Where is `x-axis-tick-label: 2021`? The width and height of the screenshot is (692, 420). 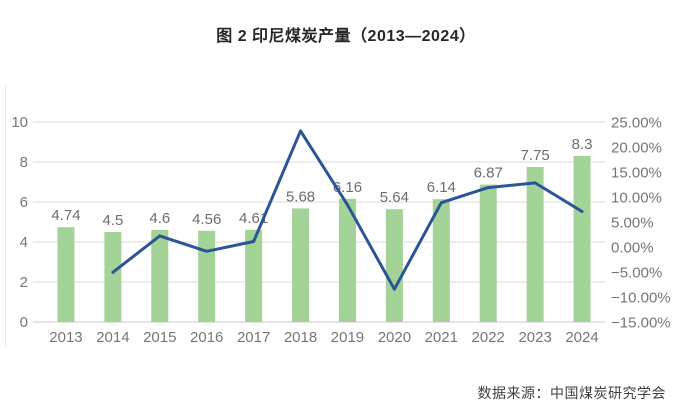
x-axis-tick-label: 2021 is located at coordinates (441, 337).